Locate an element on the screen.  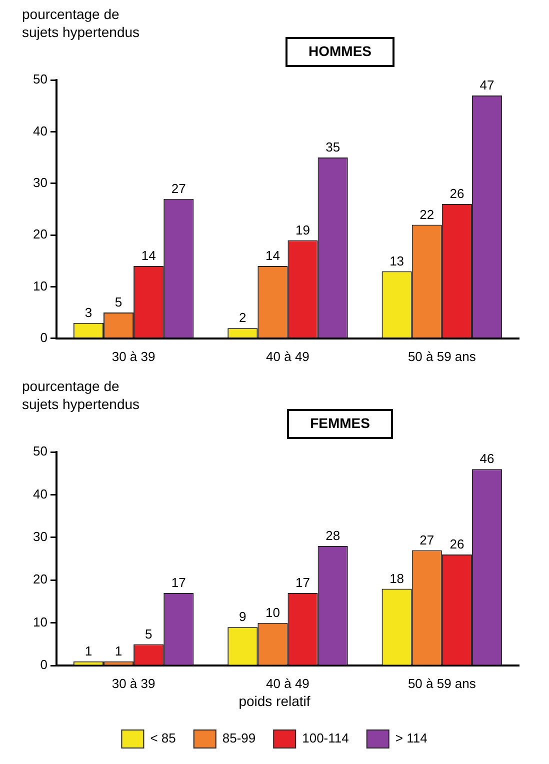
data-label: 35 is located at coordinates (333, 147).